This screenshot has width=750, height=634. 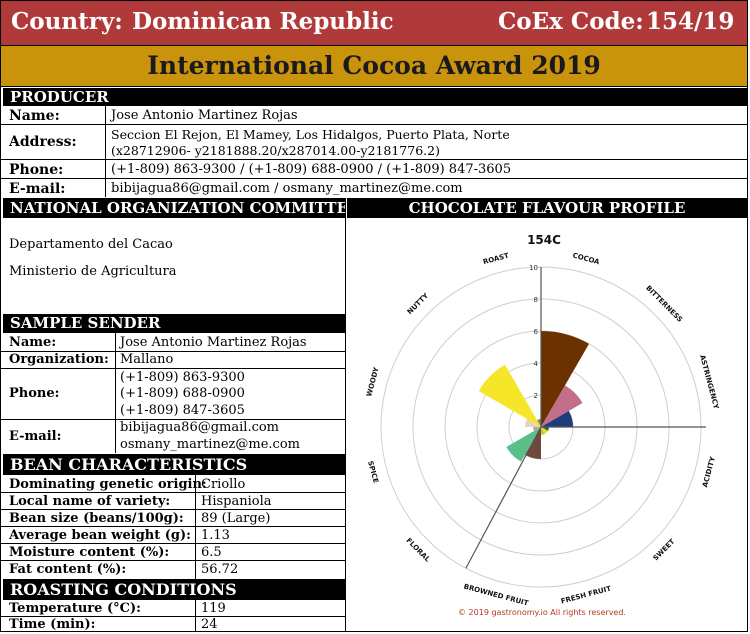 What do you see at coordinates (586, 594) in the screenshot?
I see `category-label: FRESH FRUIT` at bounding box center [586, 594].